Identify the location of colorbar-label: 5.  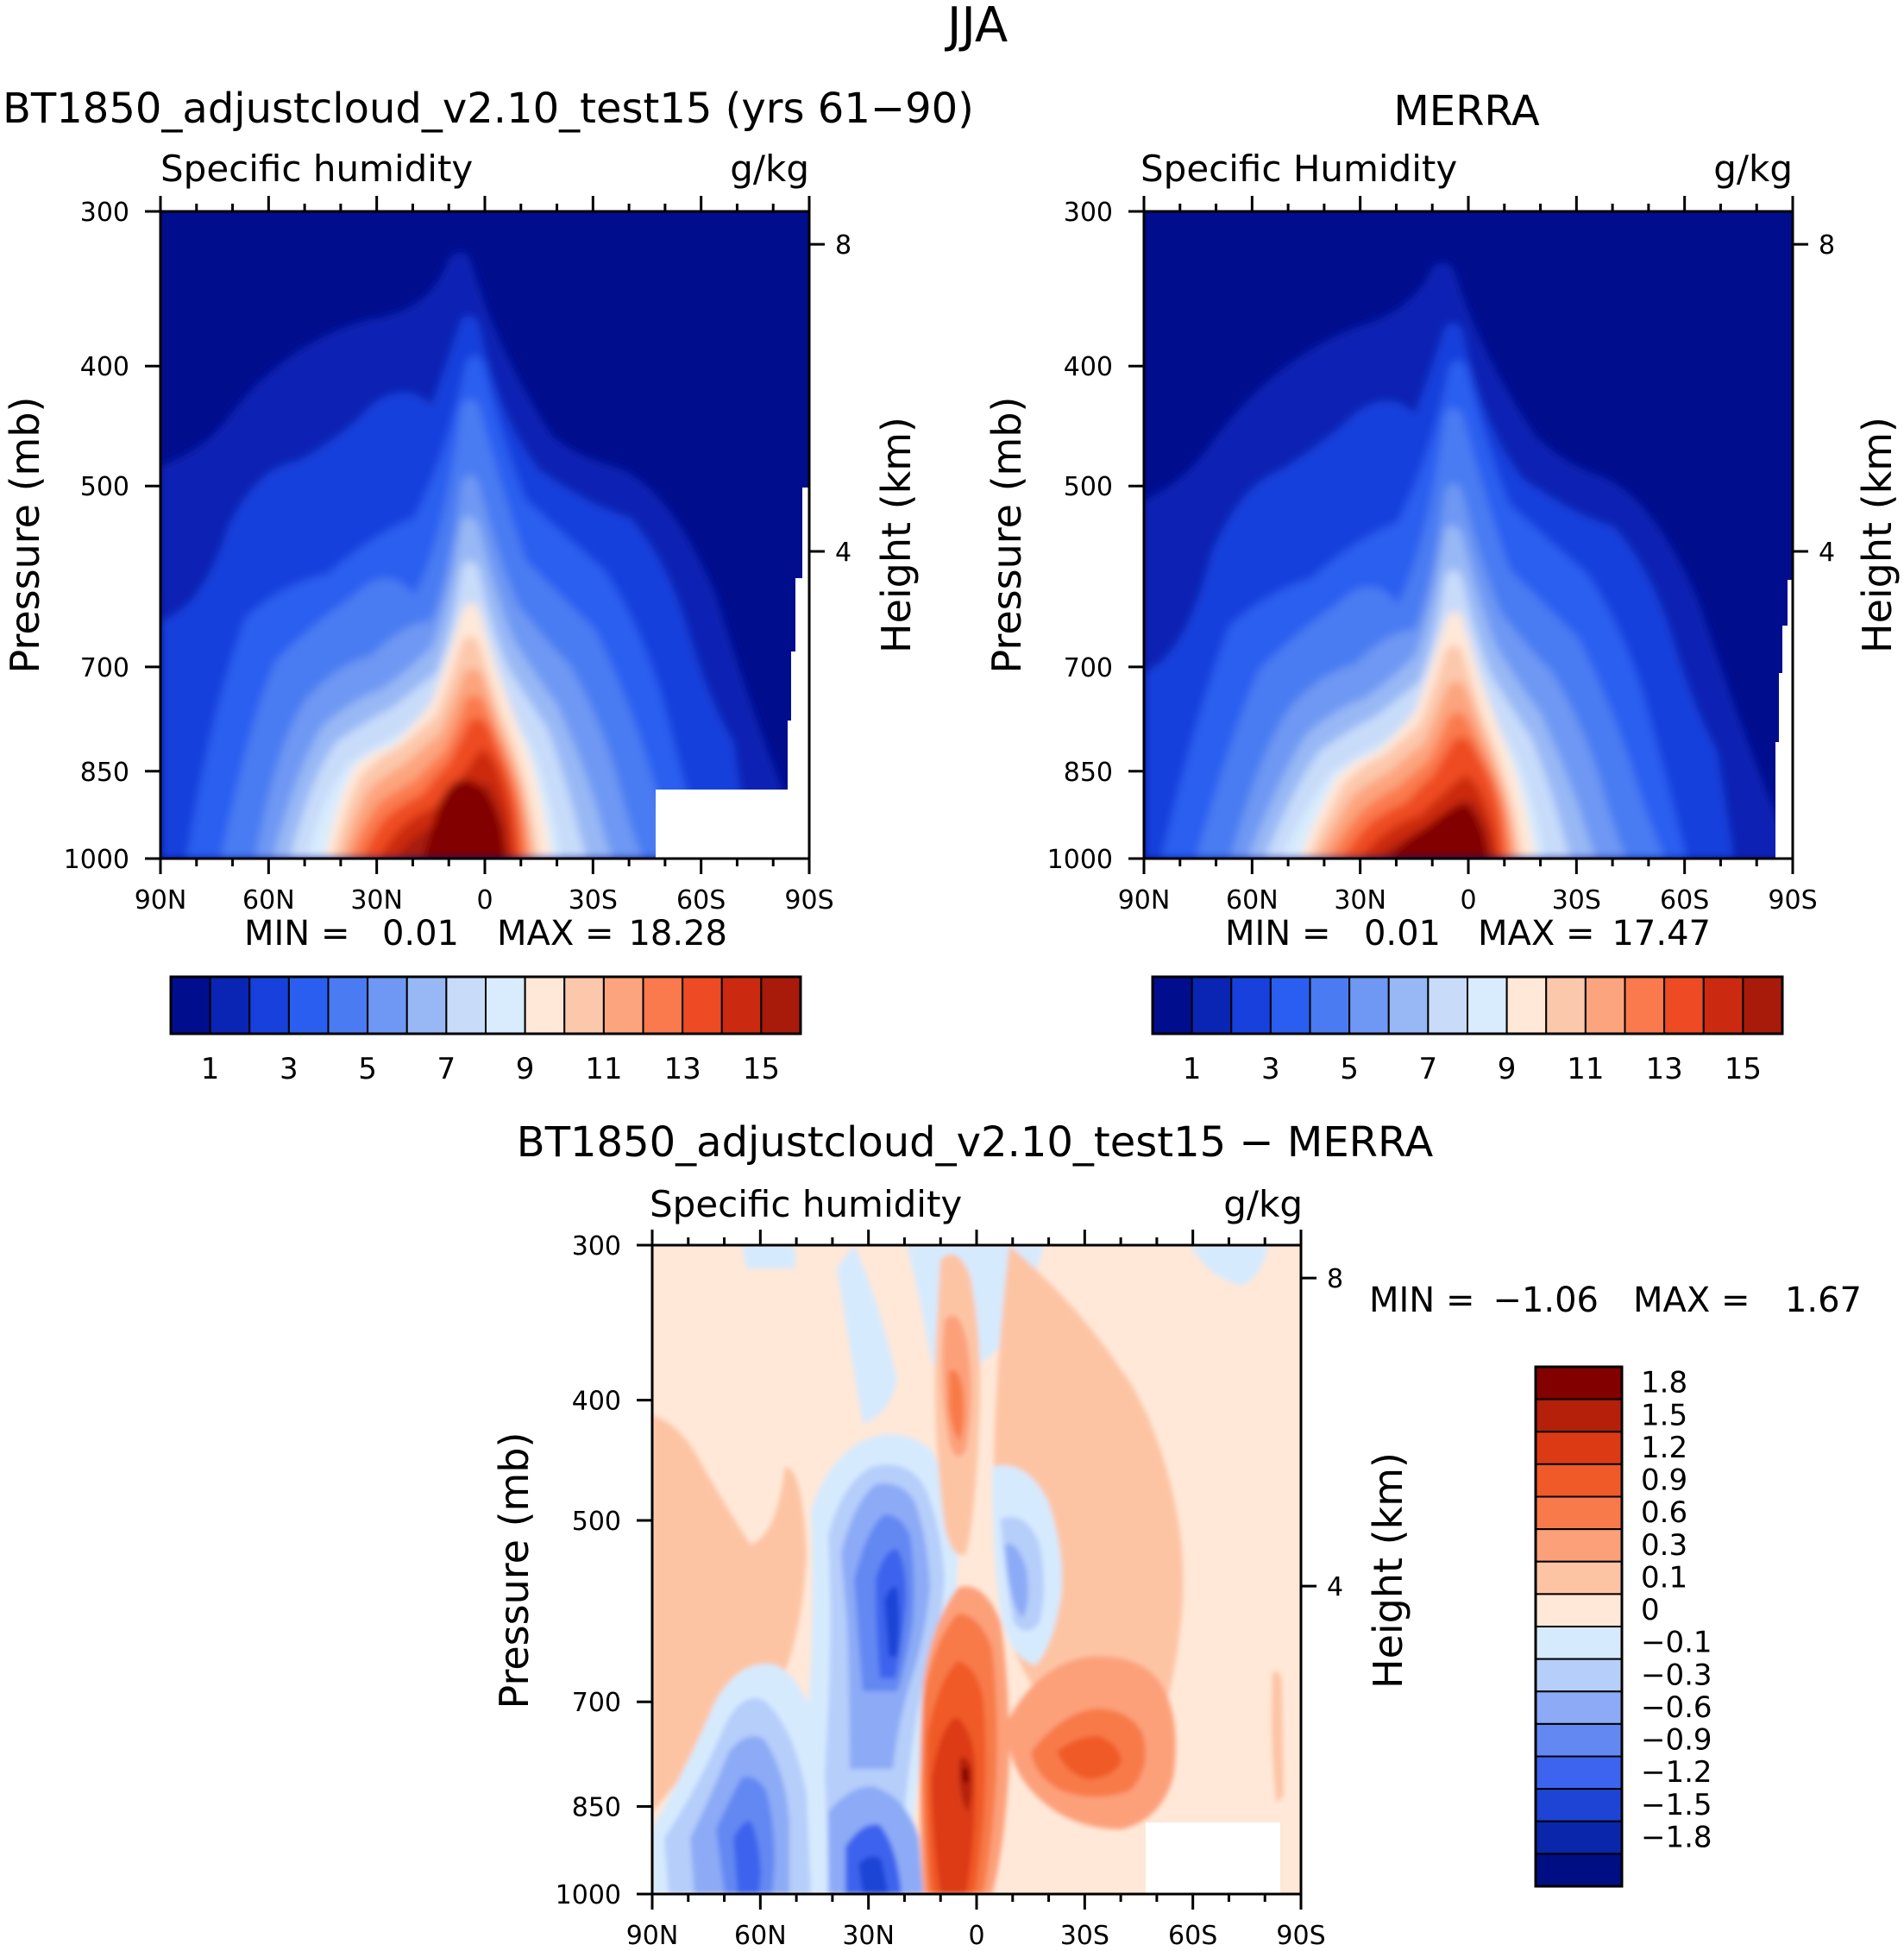
(368, 1069).